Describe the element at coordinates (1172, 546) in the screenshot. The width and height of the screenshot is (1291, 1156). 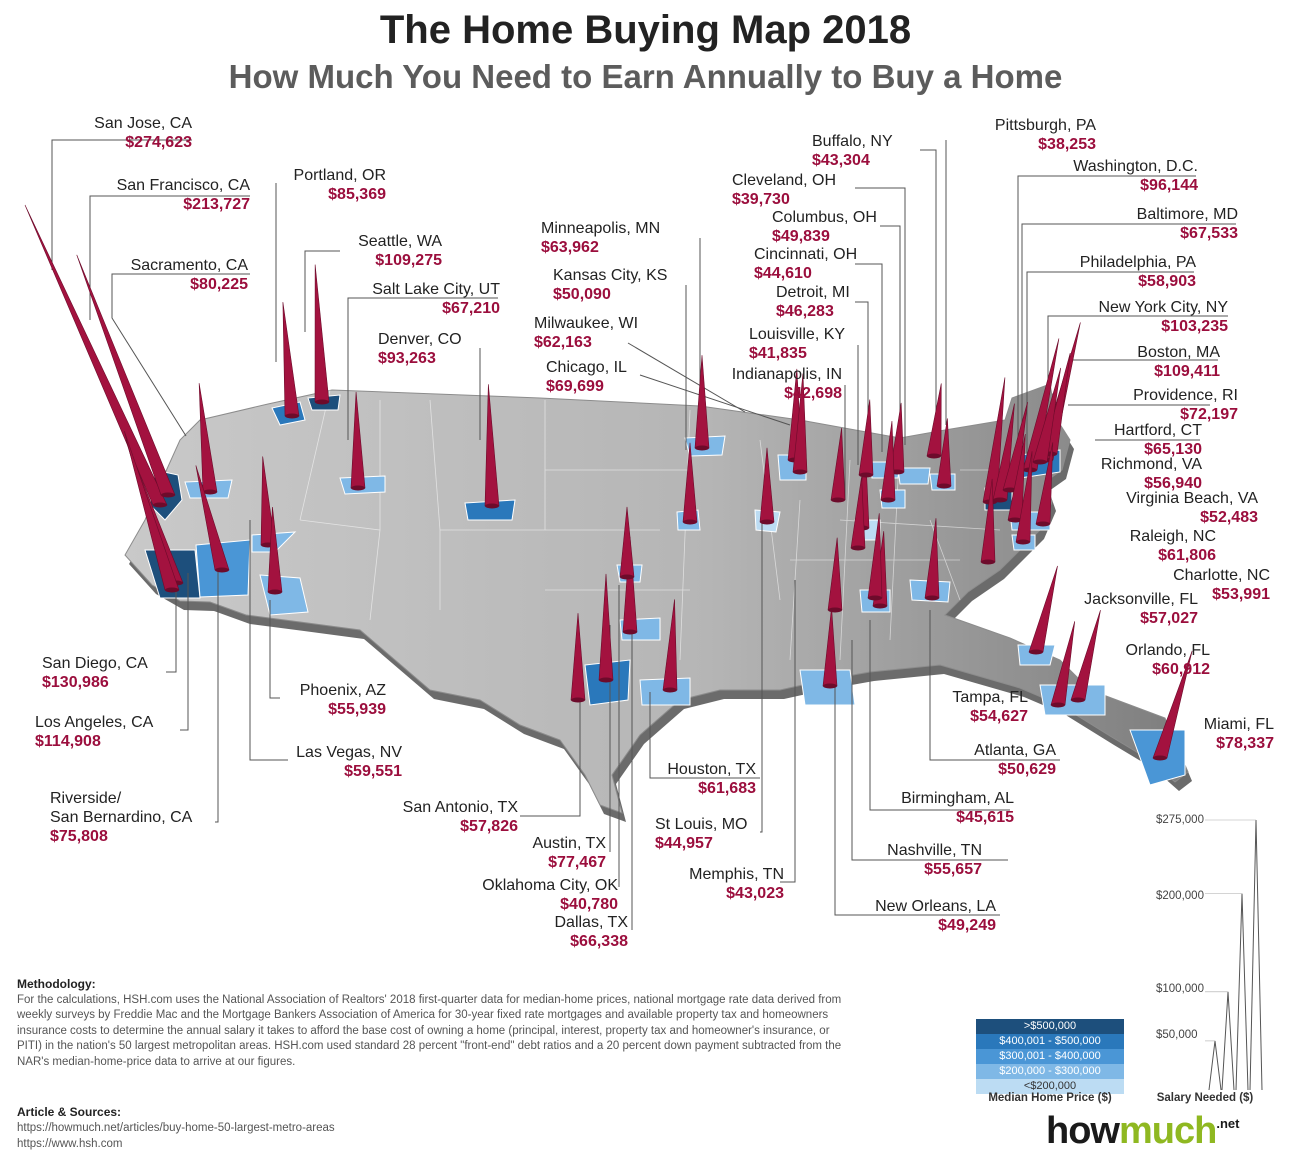
I see `label-raleigh: Raleigh, NC $61,806` at that location.